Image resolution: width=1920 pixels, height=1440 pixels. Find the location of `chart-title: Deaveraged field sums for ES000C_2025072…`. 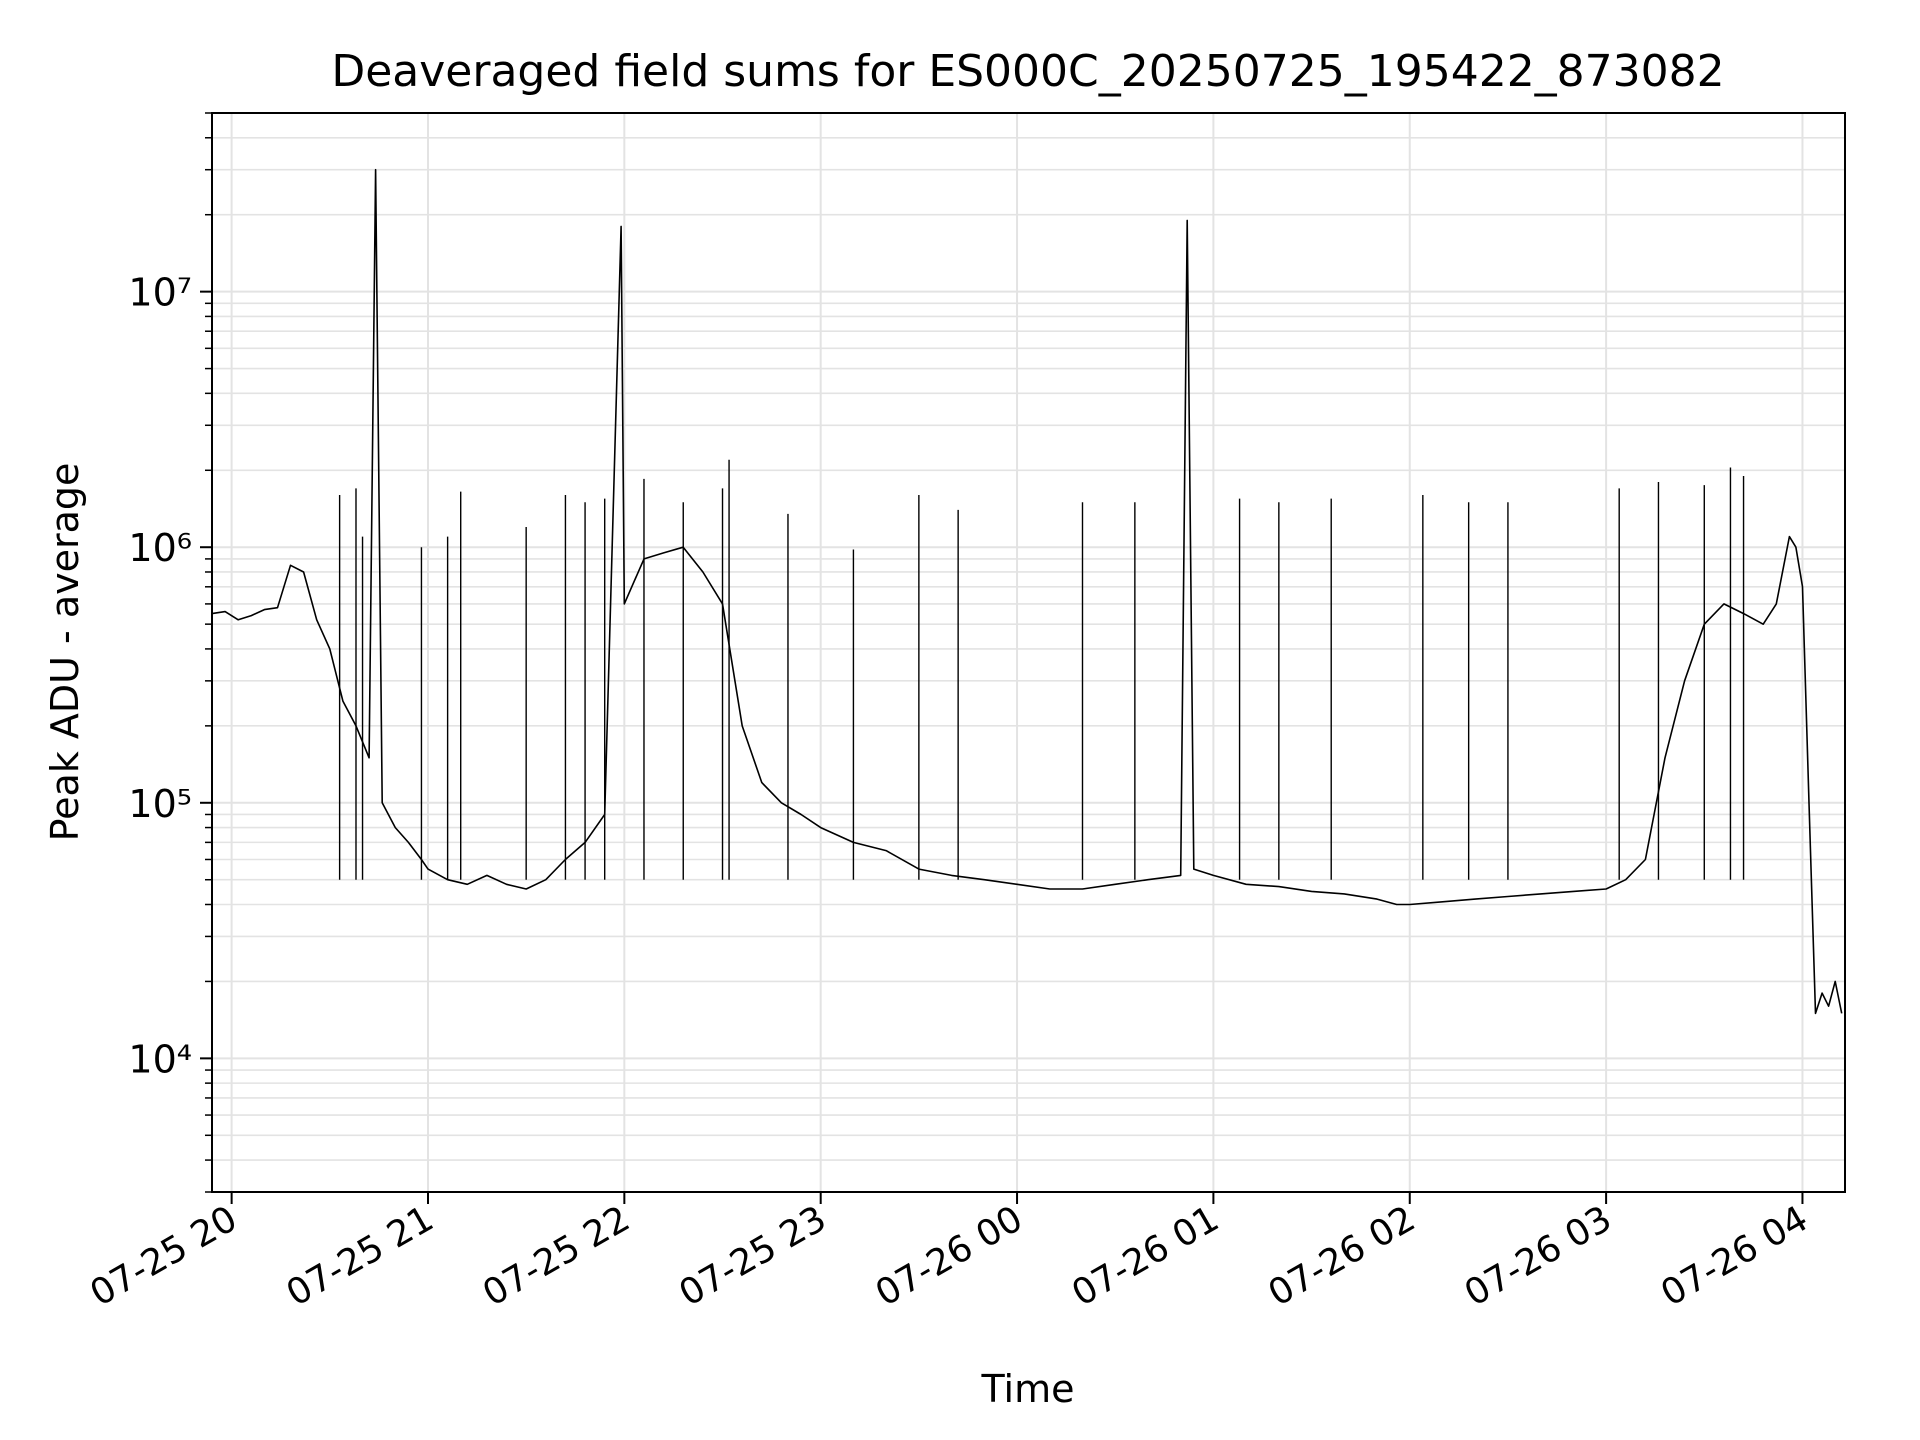

chart-title: Deaveraged field sums for ES000C_2025072… is located at coordinates (1027, 71).